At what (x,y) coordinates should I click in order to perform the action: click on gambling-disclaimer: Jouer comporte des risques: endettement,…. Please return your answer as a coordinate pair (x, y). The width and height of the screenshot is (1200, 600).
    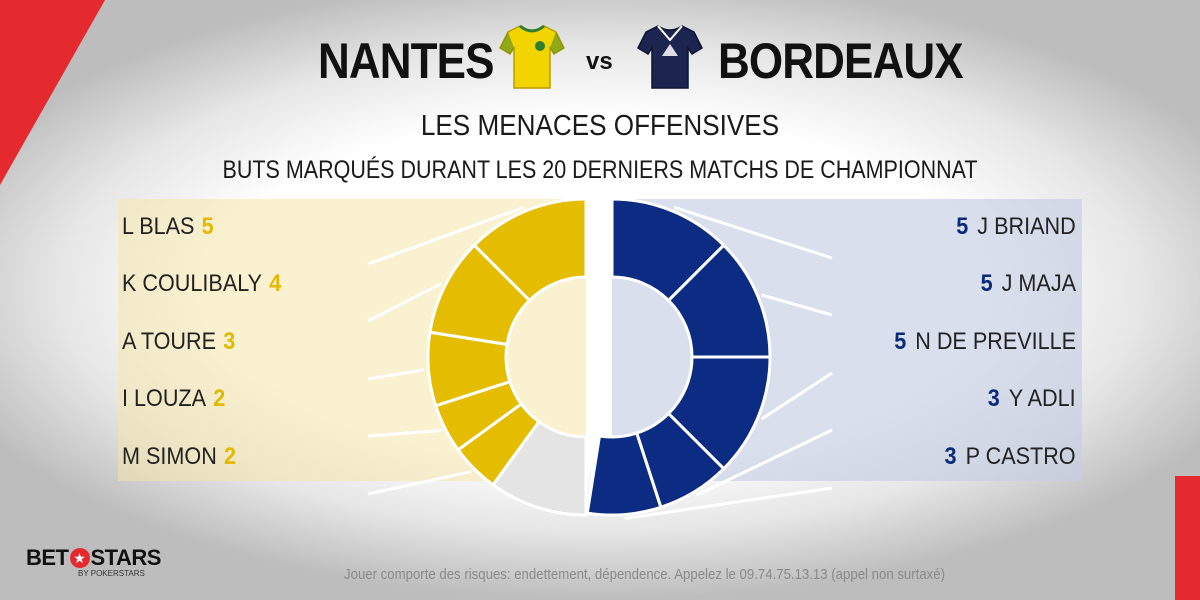
    Looking at the image, I should click on (645, 574).